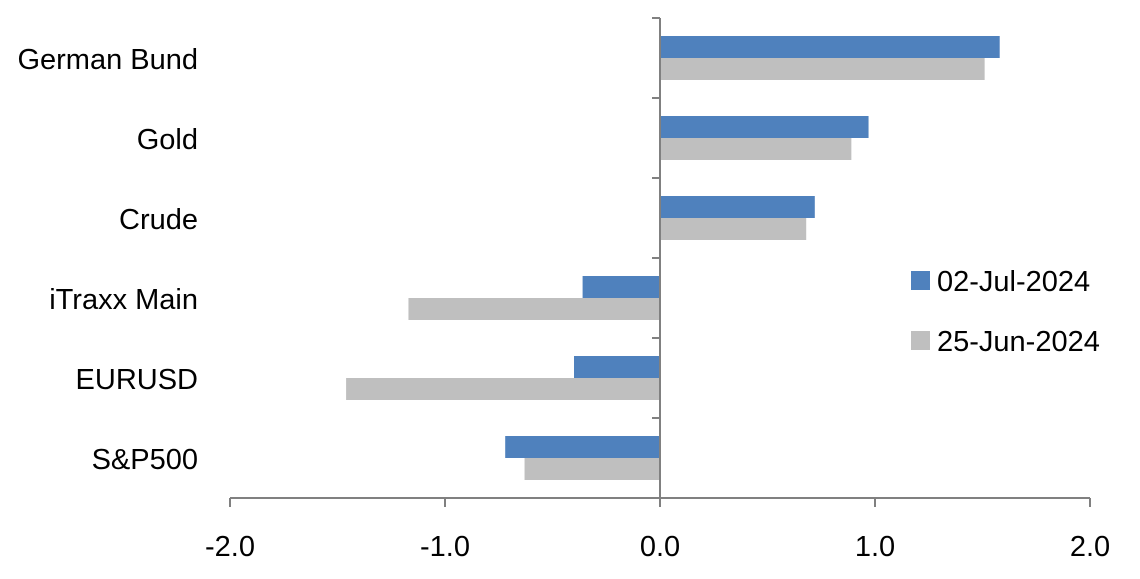  I want to click on legend: 02-Jul-2024 25-Jun-2024, so click(1005, 312).